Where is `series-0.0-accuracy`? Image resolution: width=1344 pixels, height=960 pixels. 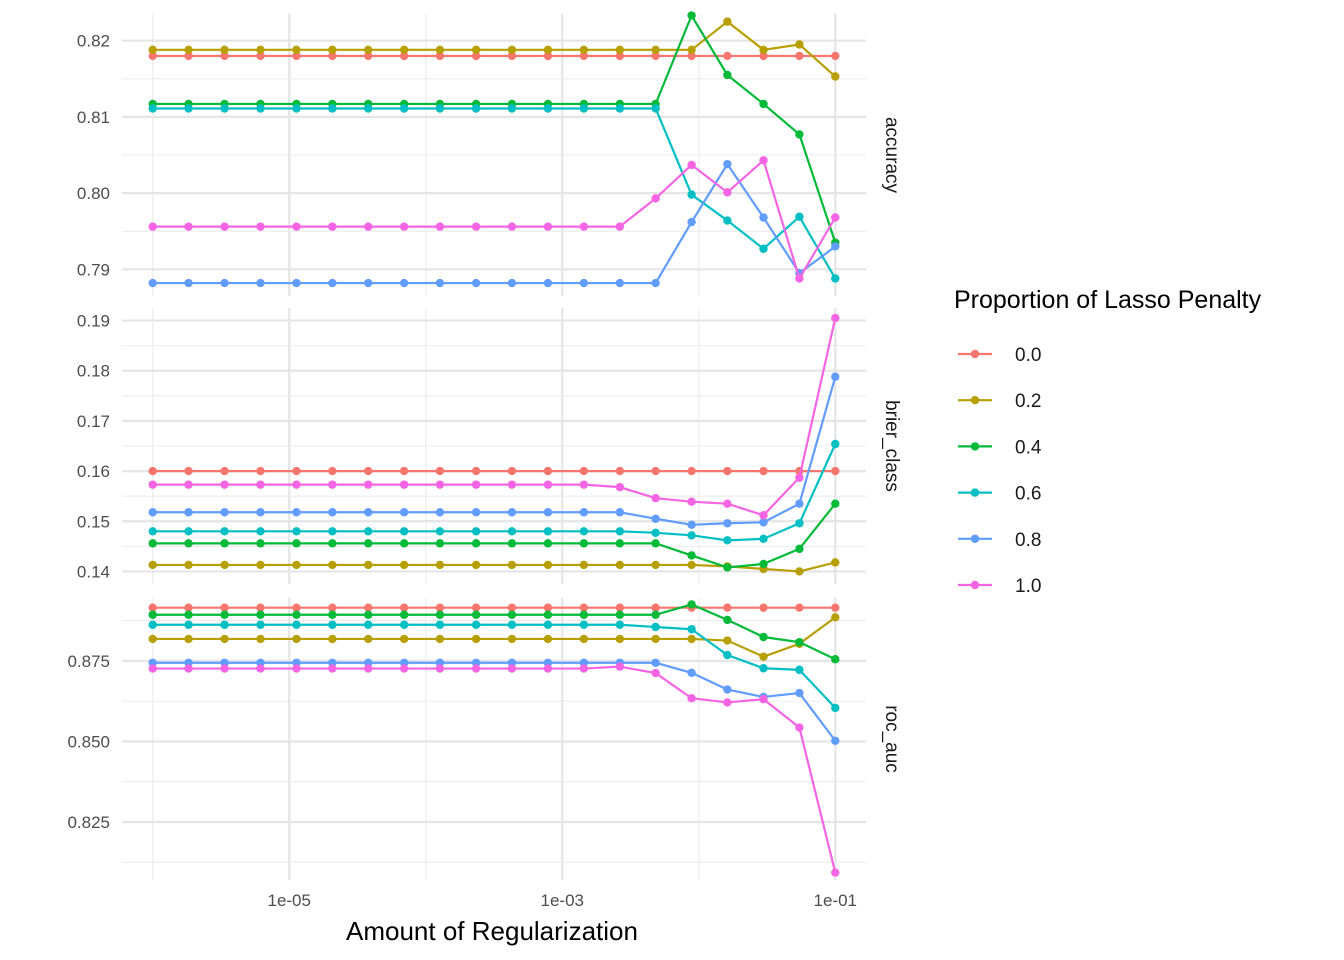
series-0.0-accuracy is located at coordinates (494, 56).